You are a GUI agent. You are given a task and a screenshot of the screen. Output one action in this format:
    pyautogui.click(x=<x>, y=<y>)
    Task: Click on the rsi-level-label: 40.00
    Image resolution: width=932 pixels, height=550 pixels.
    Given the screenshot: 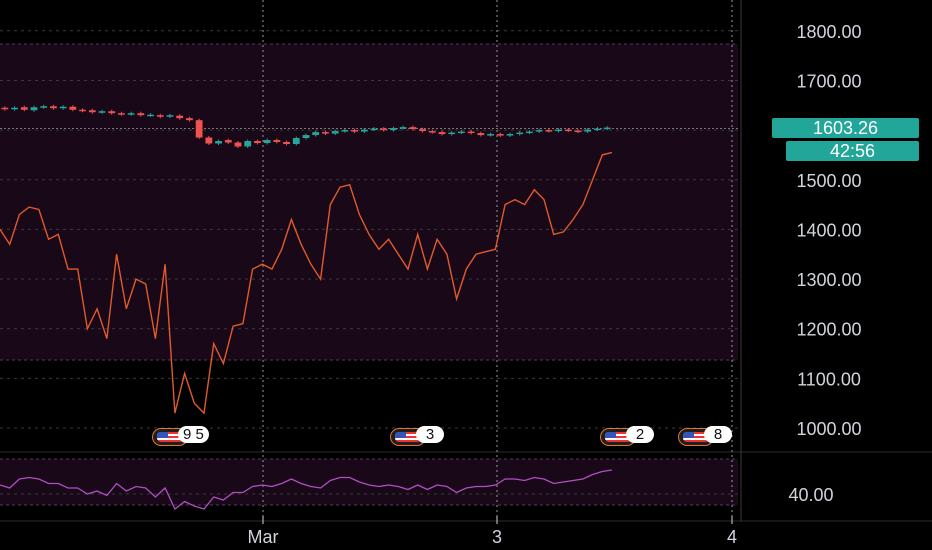 What is the action you would take?
    pyautogui.click(x=810, y=495)
    